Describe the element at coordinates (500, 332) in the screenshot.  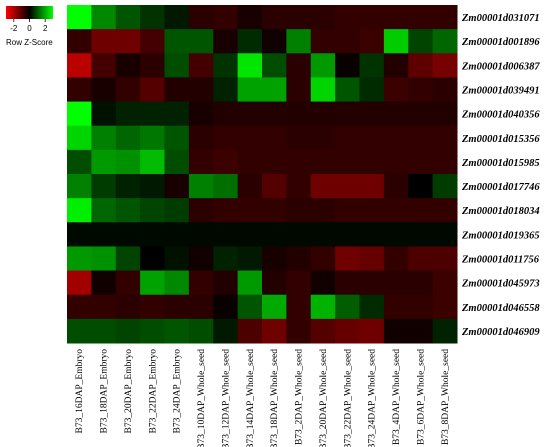
I see `row-label: Zm00001d046909` at that location.